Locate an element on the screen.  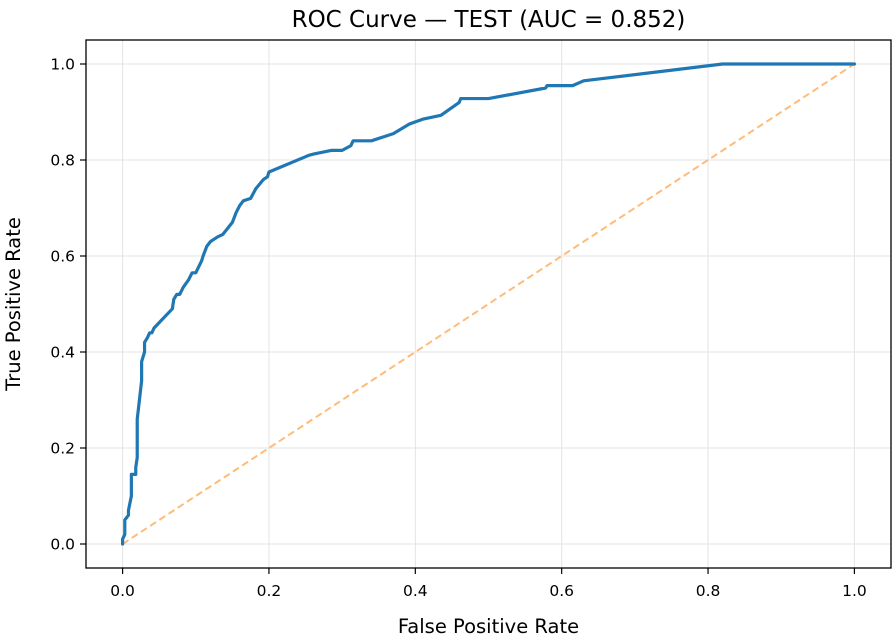
y-tick-label: 0.6 is located at coordinates (62, 257).